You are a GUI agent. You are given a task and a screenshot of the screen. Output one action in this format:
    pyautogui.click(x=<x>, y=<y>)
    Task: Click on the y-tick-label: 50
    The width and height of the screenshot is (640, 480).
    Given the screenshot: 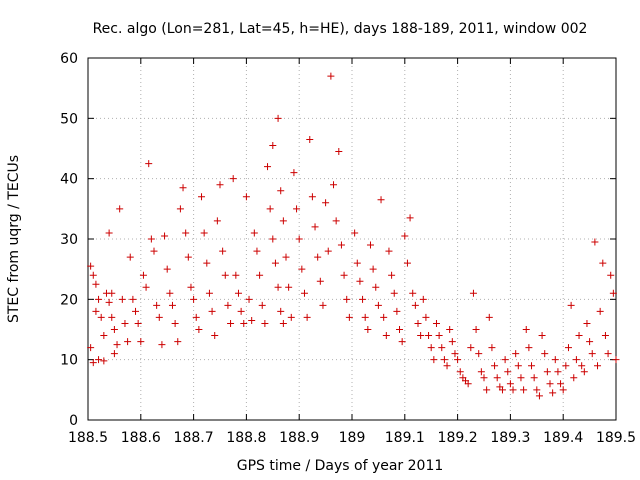 What is the action you would take?
    pyautogui.click(x=69, y=119)
    